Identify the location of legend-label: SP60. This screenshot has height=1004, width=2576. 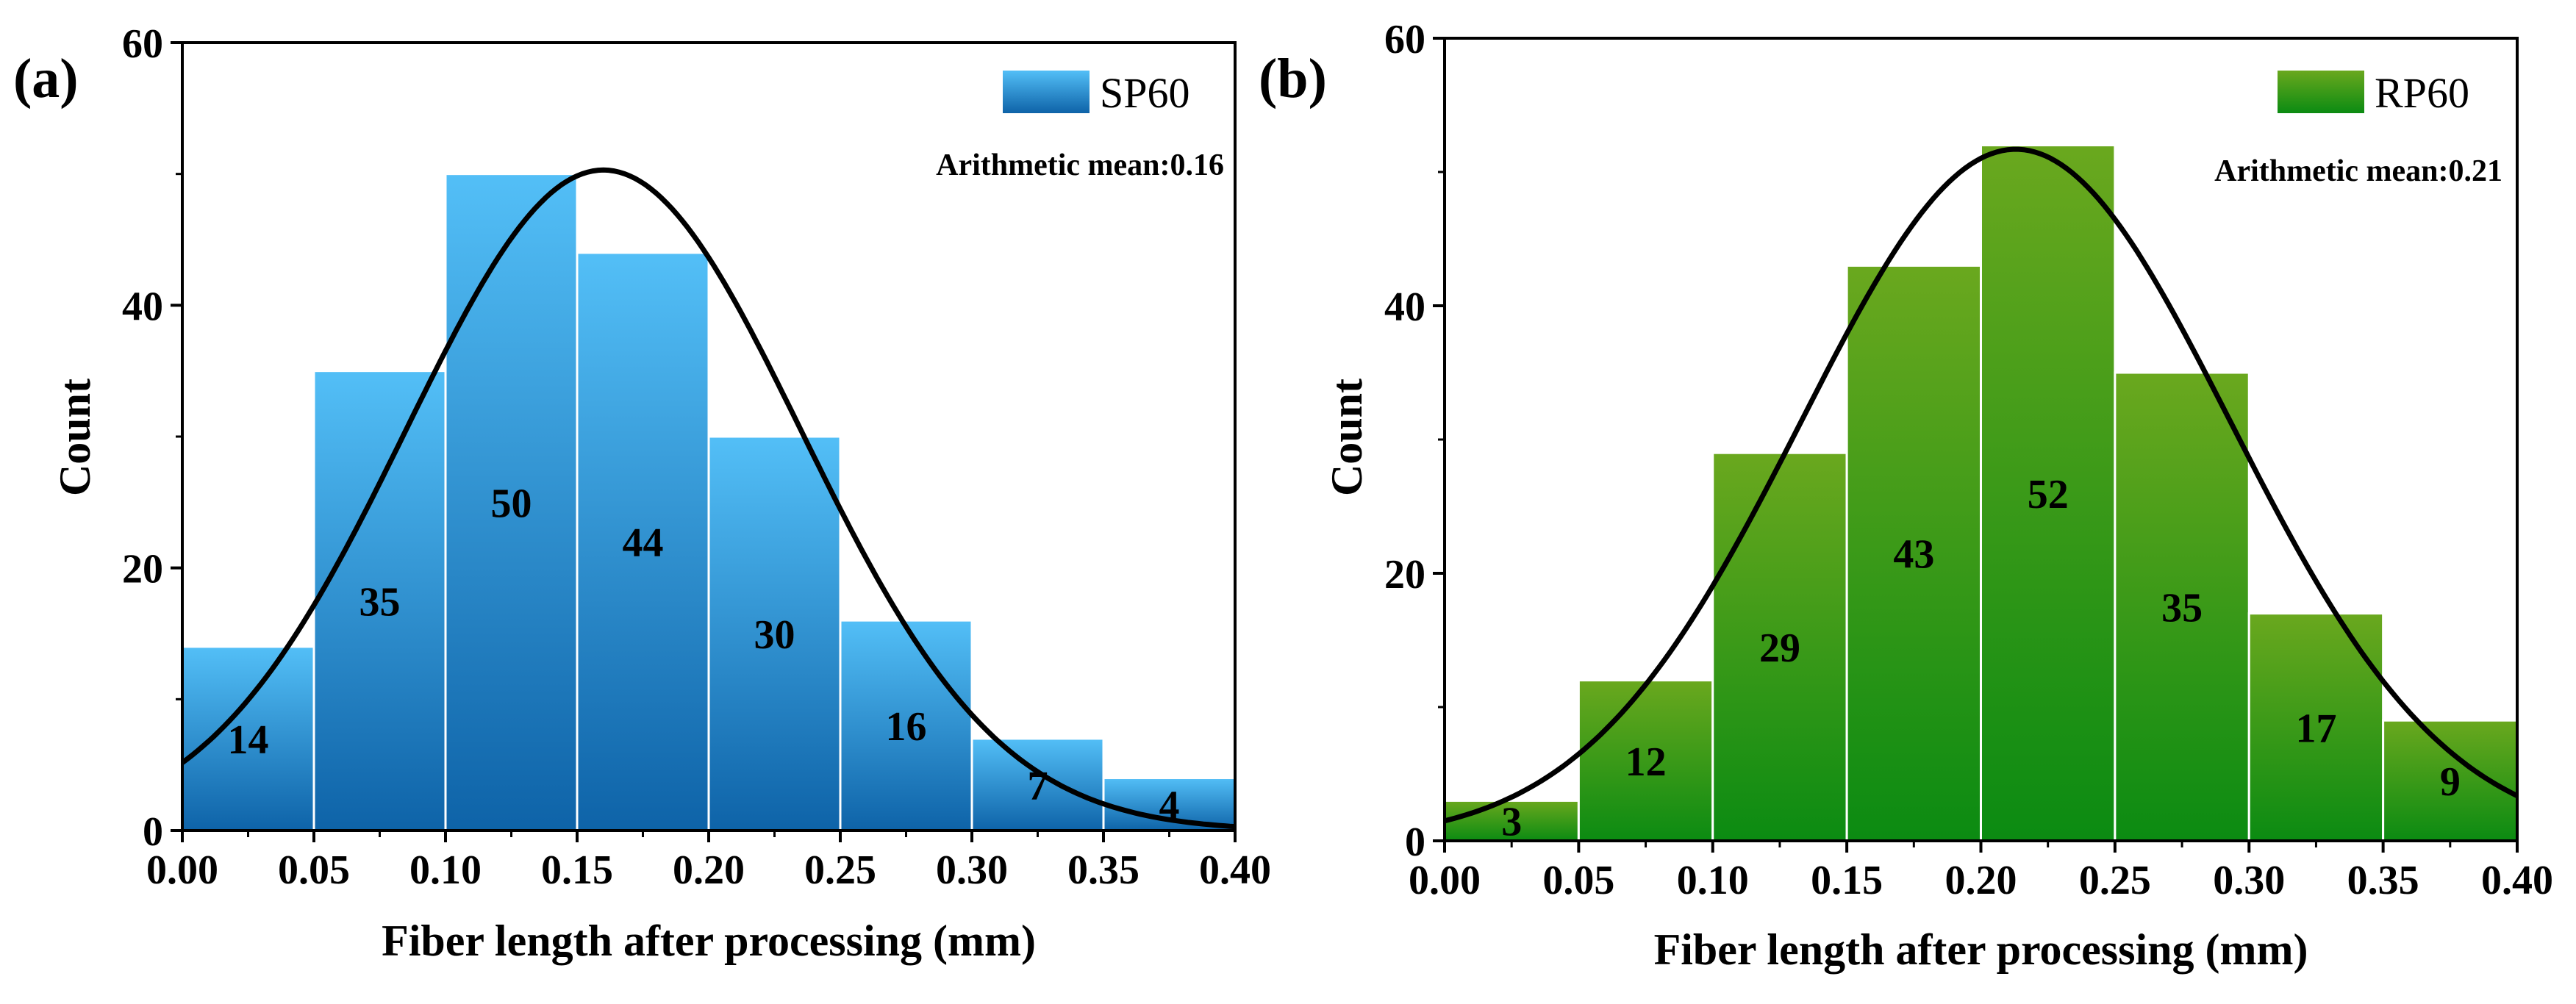
(1145, 93).